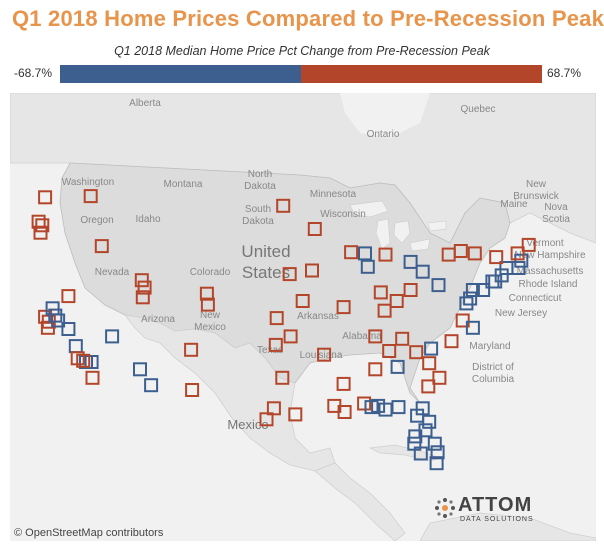  Describe the element at coordinates (343, 214) in the screenshot. I see `map-label-wisconsin: Wisconsin` at that location.